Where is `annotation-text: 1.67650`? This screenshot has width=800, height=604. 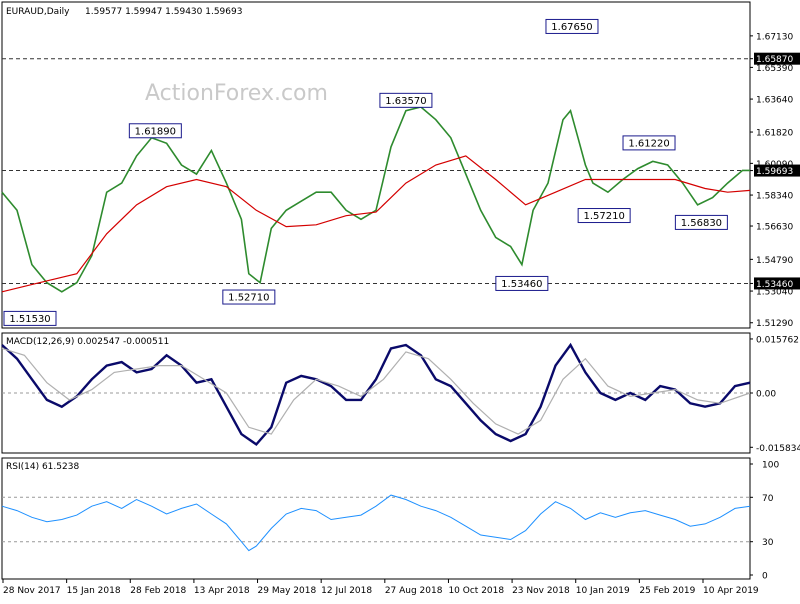
annotation-text: 1.67650 is located at coordinates (571, 27).